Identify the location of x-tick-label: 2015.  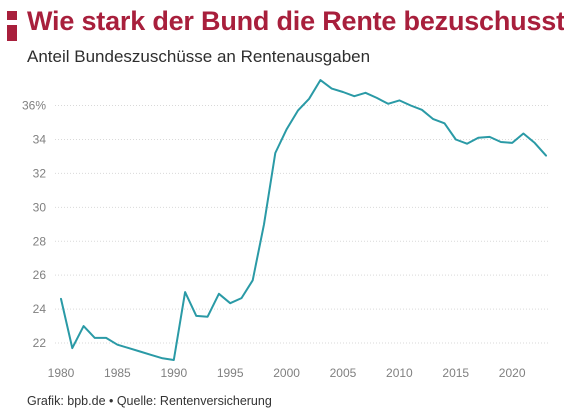
(455, 373).